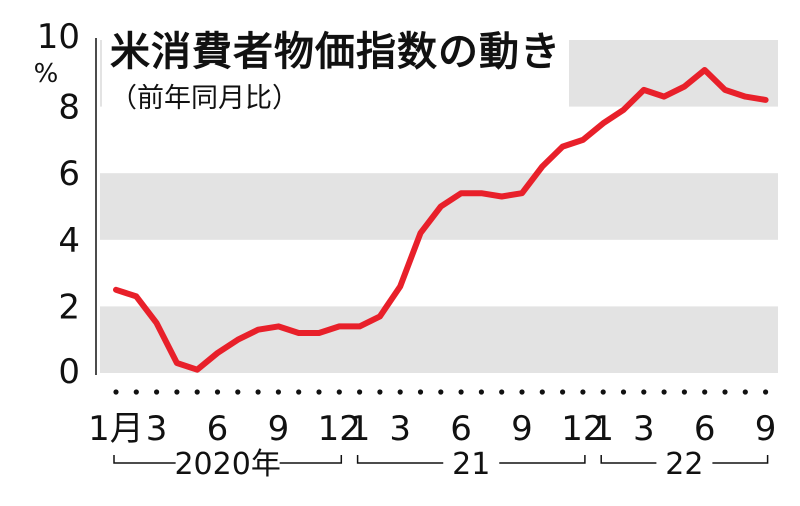 This screenshot has width=800, height=506. I want to click on chart-title: 米消費者物価指数の動き, so click(335, 52).